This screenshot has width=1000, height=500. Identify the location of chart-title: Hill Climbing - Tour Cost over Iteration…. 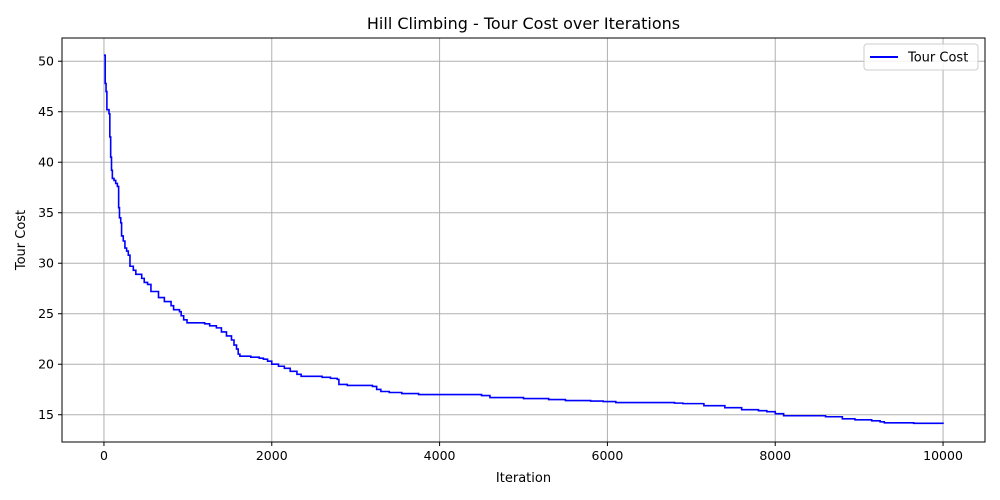
(523, 23).